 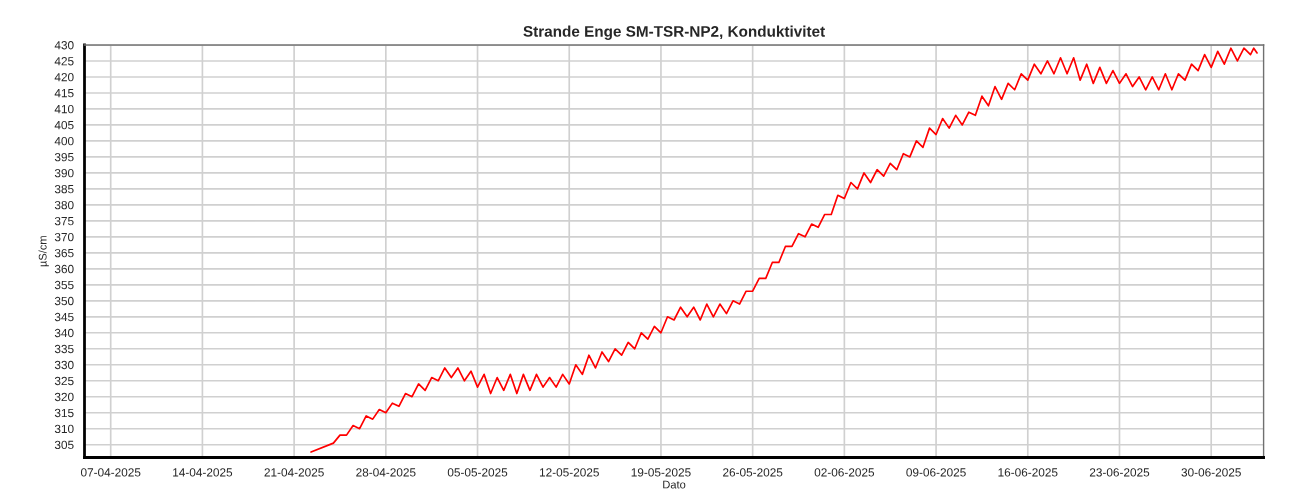 I want to click on y-tick-label: 405, so click(x=64, y=125).